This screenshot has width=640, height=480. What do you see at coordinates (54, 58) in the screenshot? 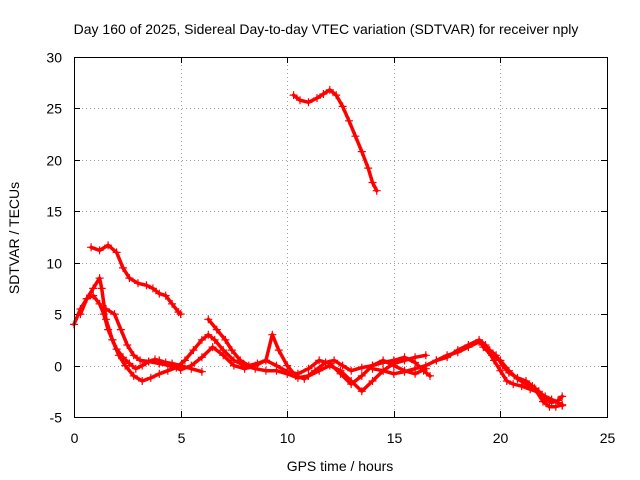
I see `y-tick-label: 30` at bounding box center [54, 58].